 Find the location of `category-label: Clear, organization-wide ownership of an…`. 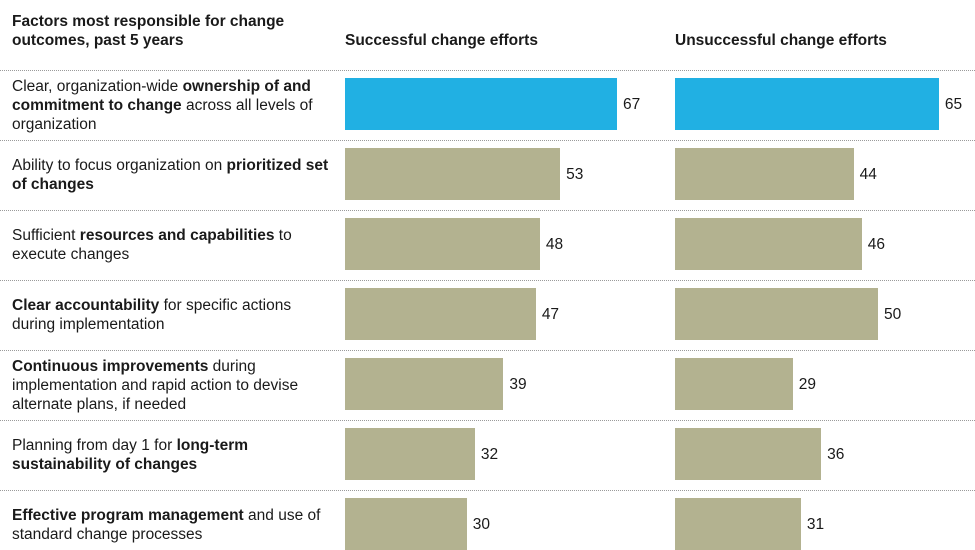

category-label: Clear, organization-wide ownership of an… is located at coordinates (162, 105).